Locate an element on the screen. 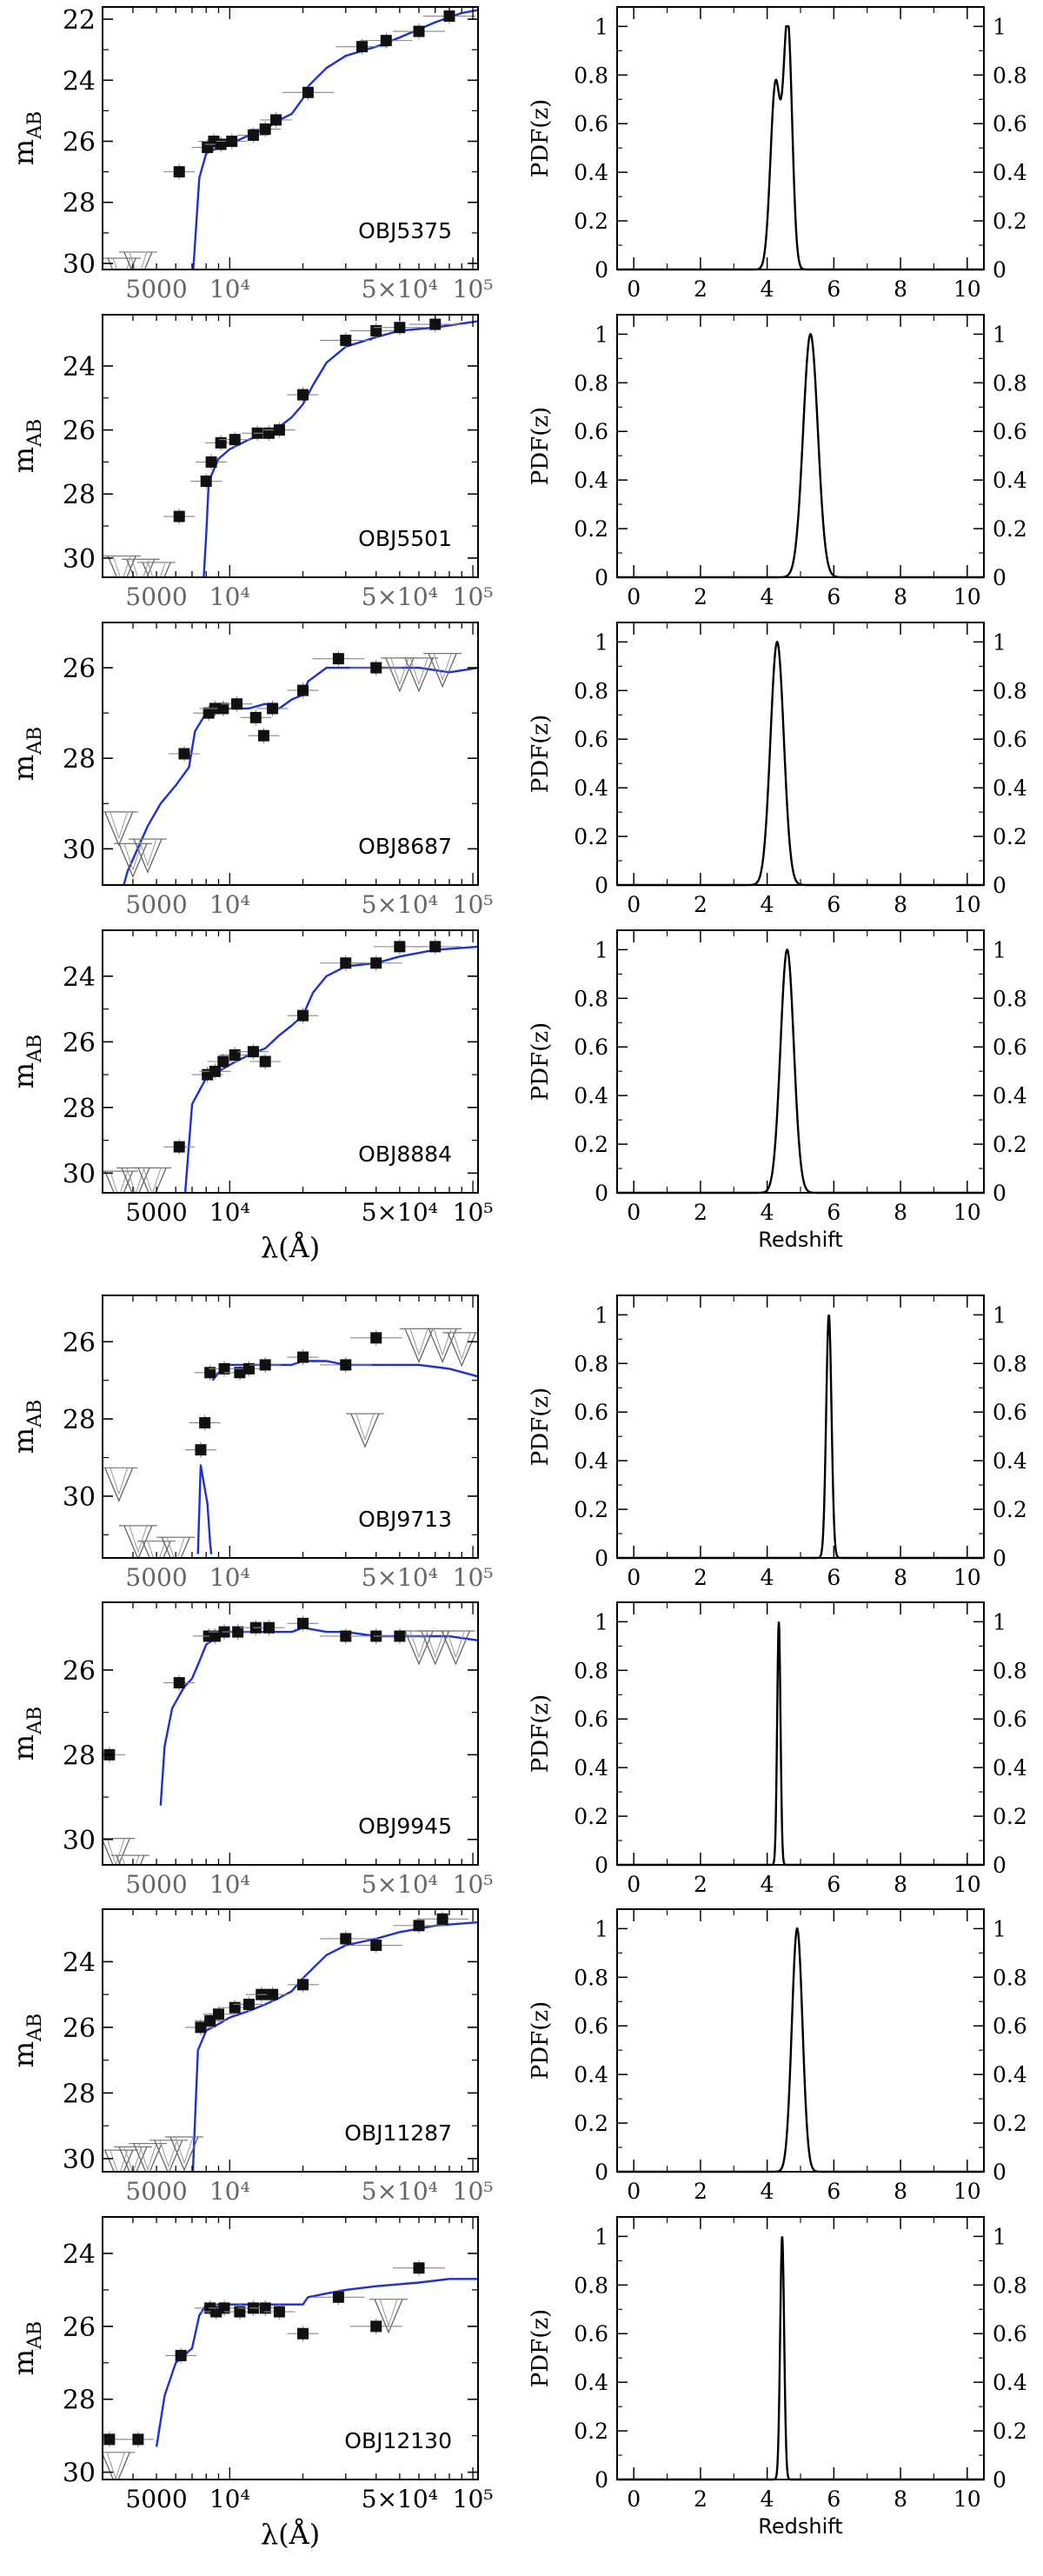  sed-y-axis-label: mAB is located at coordinates (26, 138).